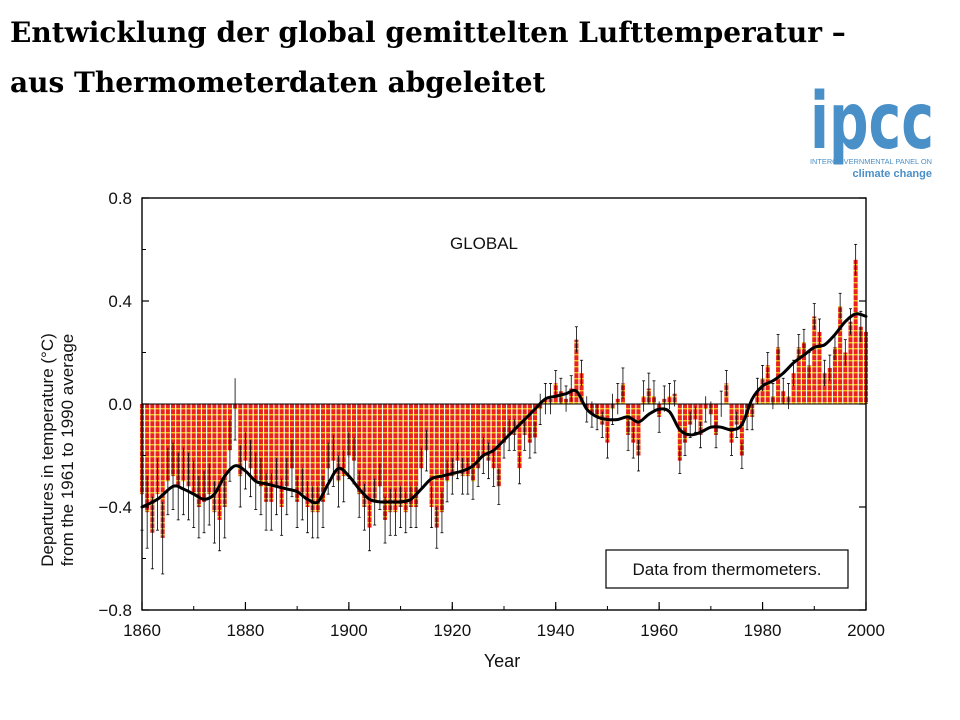 The height and width of the screenshot is (720, 960). Describe the element at coordinates (472, 443) in the screenshot. I see `bar-1924` at that location.